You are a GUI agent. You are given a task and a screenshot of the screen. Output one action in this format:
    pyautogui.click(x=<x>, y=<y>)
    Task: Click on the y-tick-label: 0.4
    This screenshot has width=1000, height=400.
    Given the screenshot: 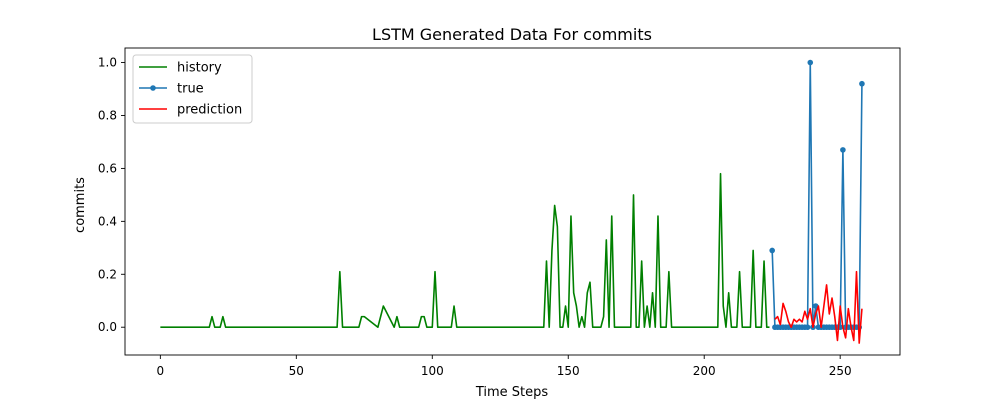 What is the action you would take?
    pyautogui.click(x=107, y=221)
    